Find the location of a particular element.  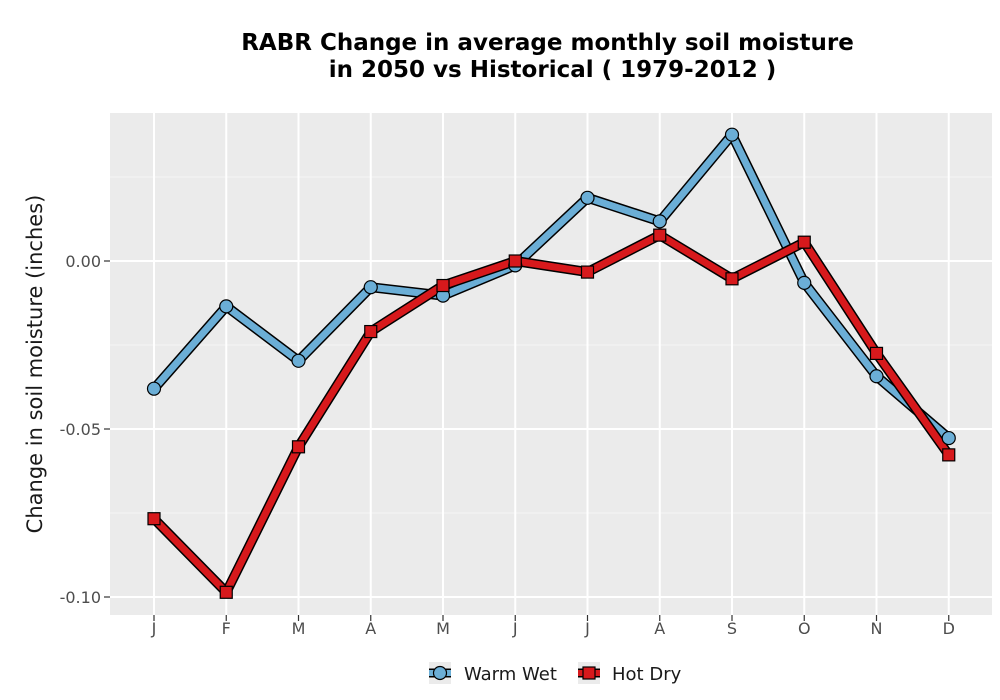

legend: Warm Wet Hot Dry is located at coordinates (555, 673).